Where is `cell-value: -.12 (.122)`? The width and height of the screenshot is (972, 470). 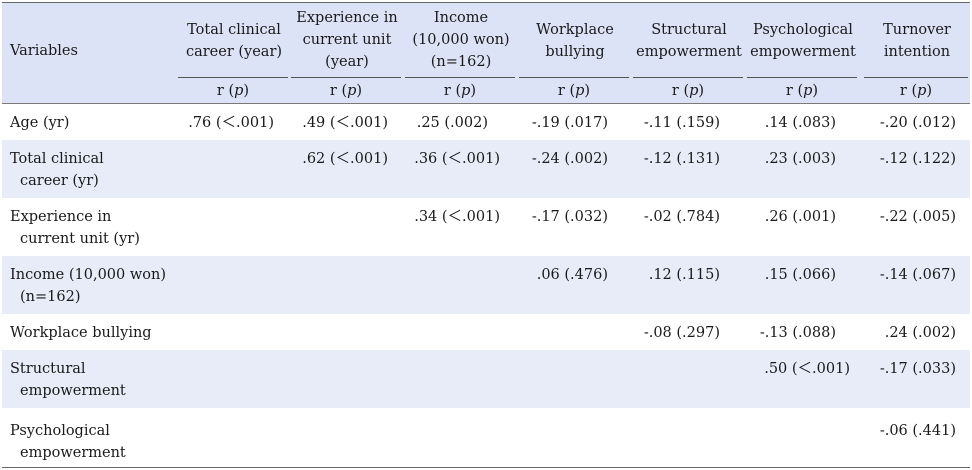
cell-value: -.12 (.122) is located at coordinates (917, 159).